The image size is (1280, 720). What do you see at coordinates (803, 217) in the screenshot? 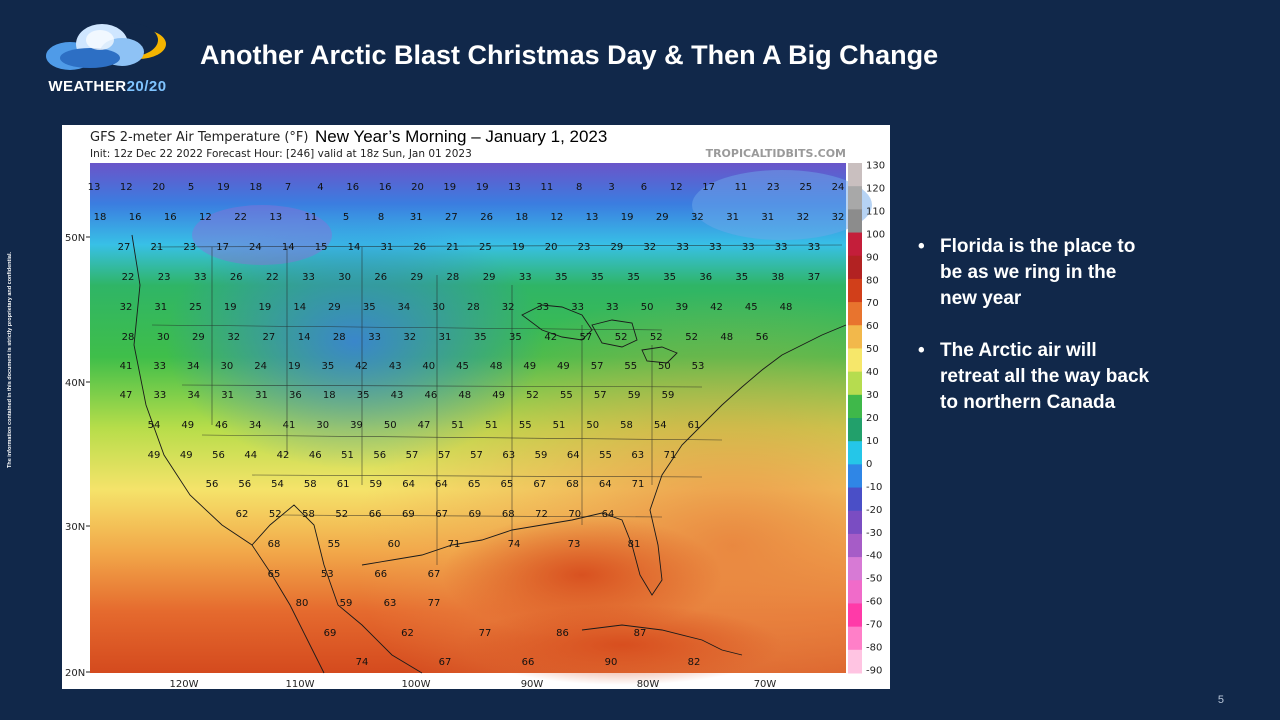
I see `temperature-value: 32` at bounding box center [803, 217].